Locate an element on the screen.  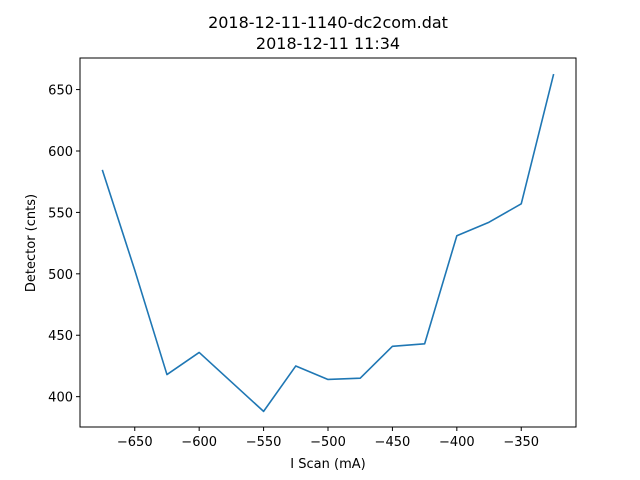
y-tick-label: 500 is located at coordinates (60, 275).